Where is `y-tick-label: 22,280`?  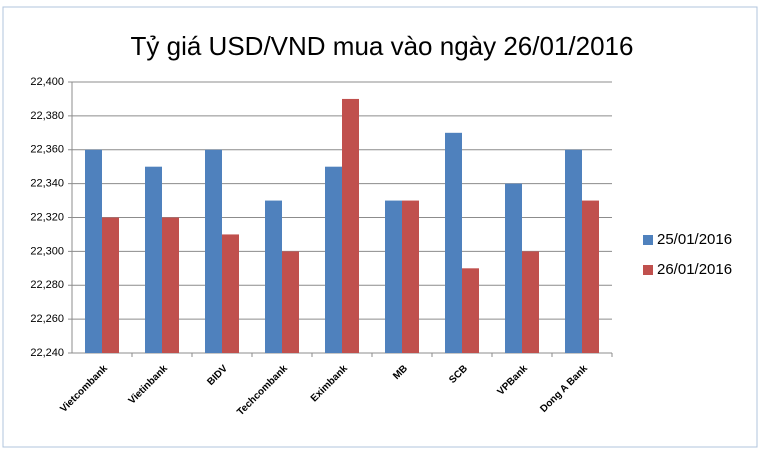
y-tick-label: 22,280 is located at coordinates (47, 285).